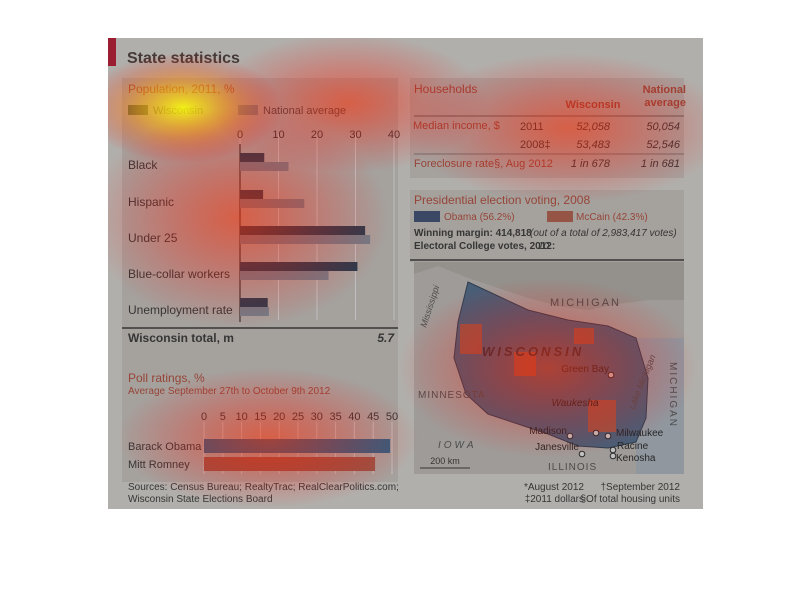 The width and height of the screenshot is (810, 604). Describe the element at coordinates (181, 338) in the screenshot. I see `total-label: Wisconsin total, m` at that location.